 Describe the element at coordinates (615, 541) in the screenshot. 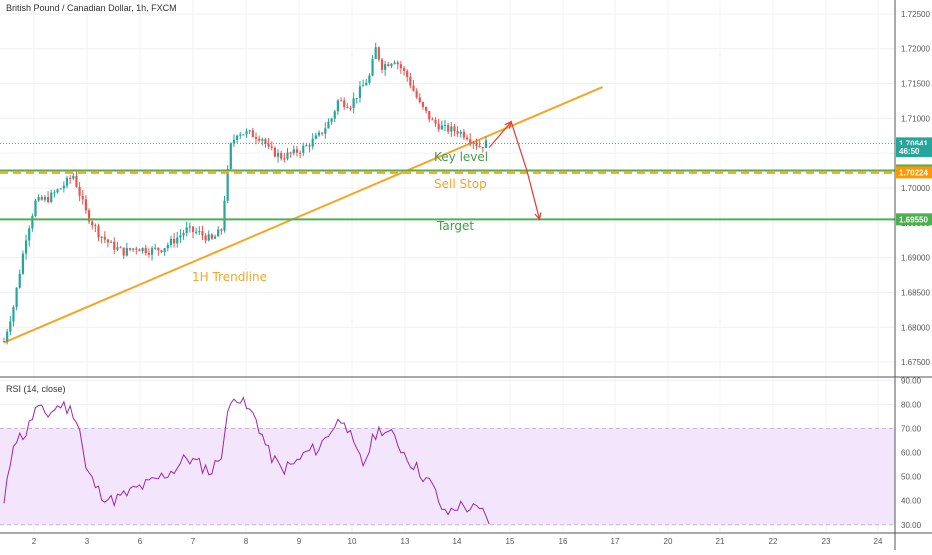

I see `x-tick-label: 17` at that location.